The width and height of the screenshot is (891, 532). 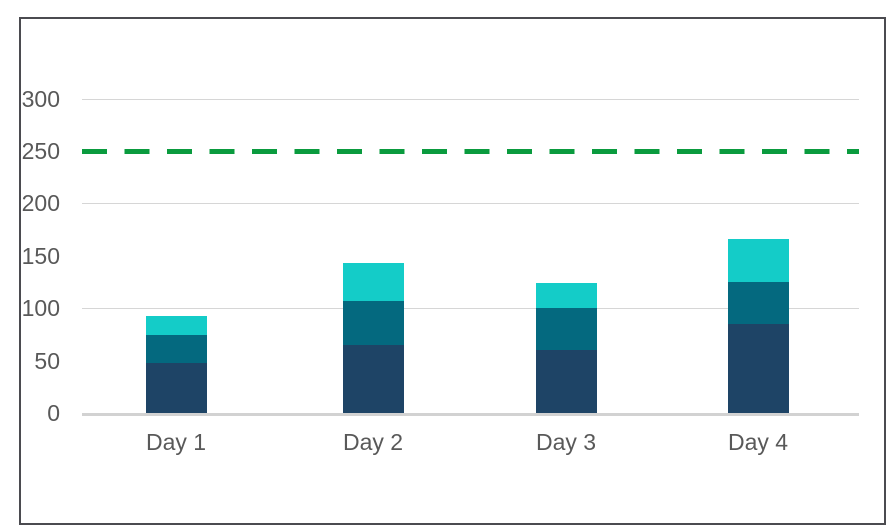 What do you see at coordinates (40, 151) in the screenshot?
I see `y-axis-tick-label: 250` at bounding box center [40, 151].